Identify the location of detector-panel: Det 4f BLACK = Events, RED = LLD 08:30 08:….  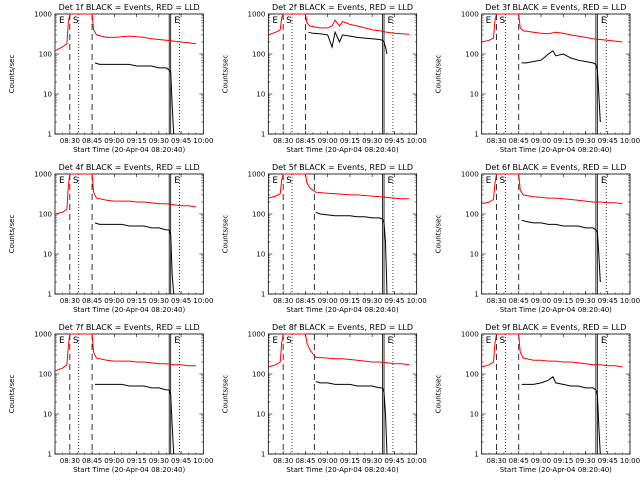
(110, 238).